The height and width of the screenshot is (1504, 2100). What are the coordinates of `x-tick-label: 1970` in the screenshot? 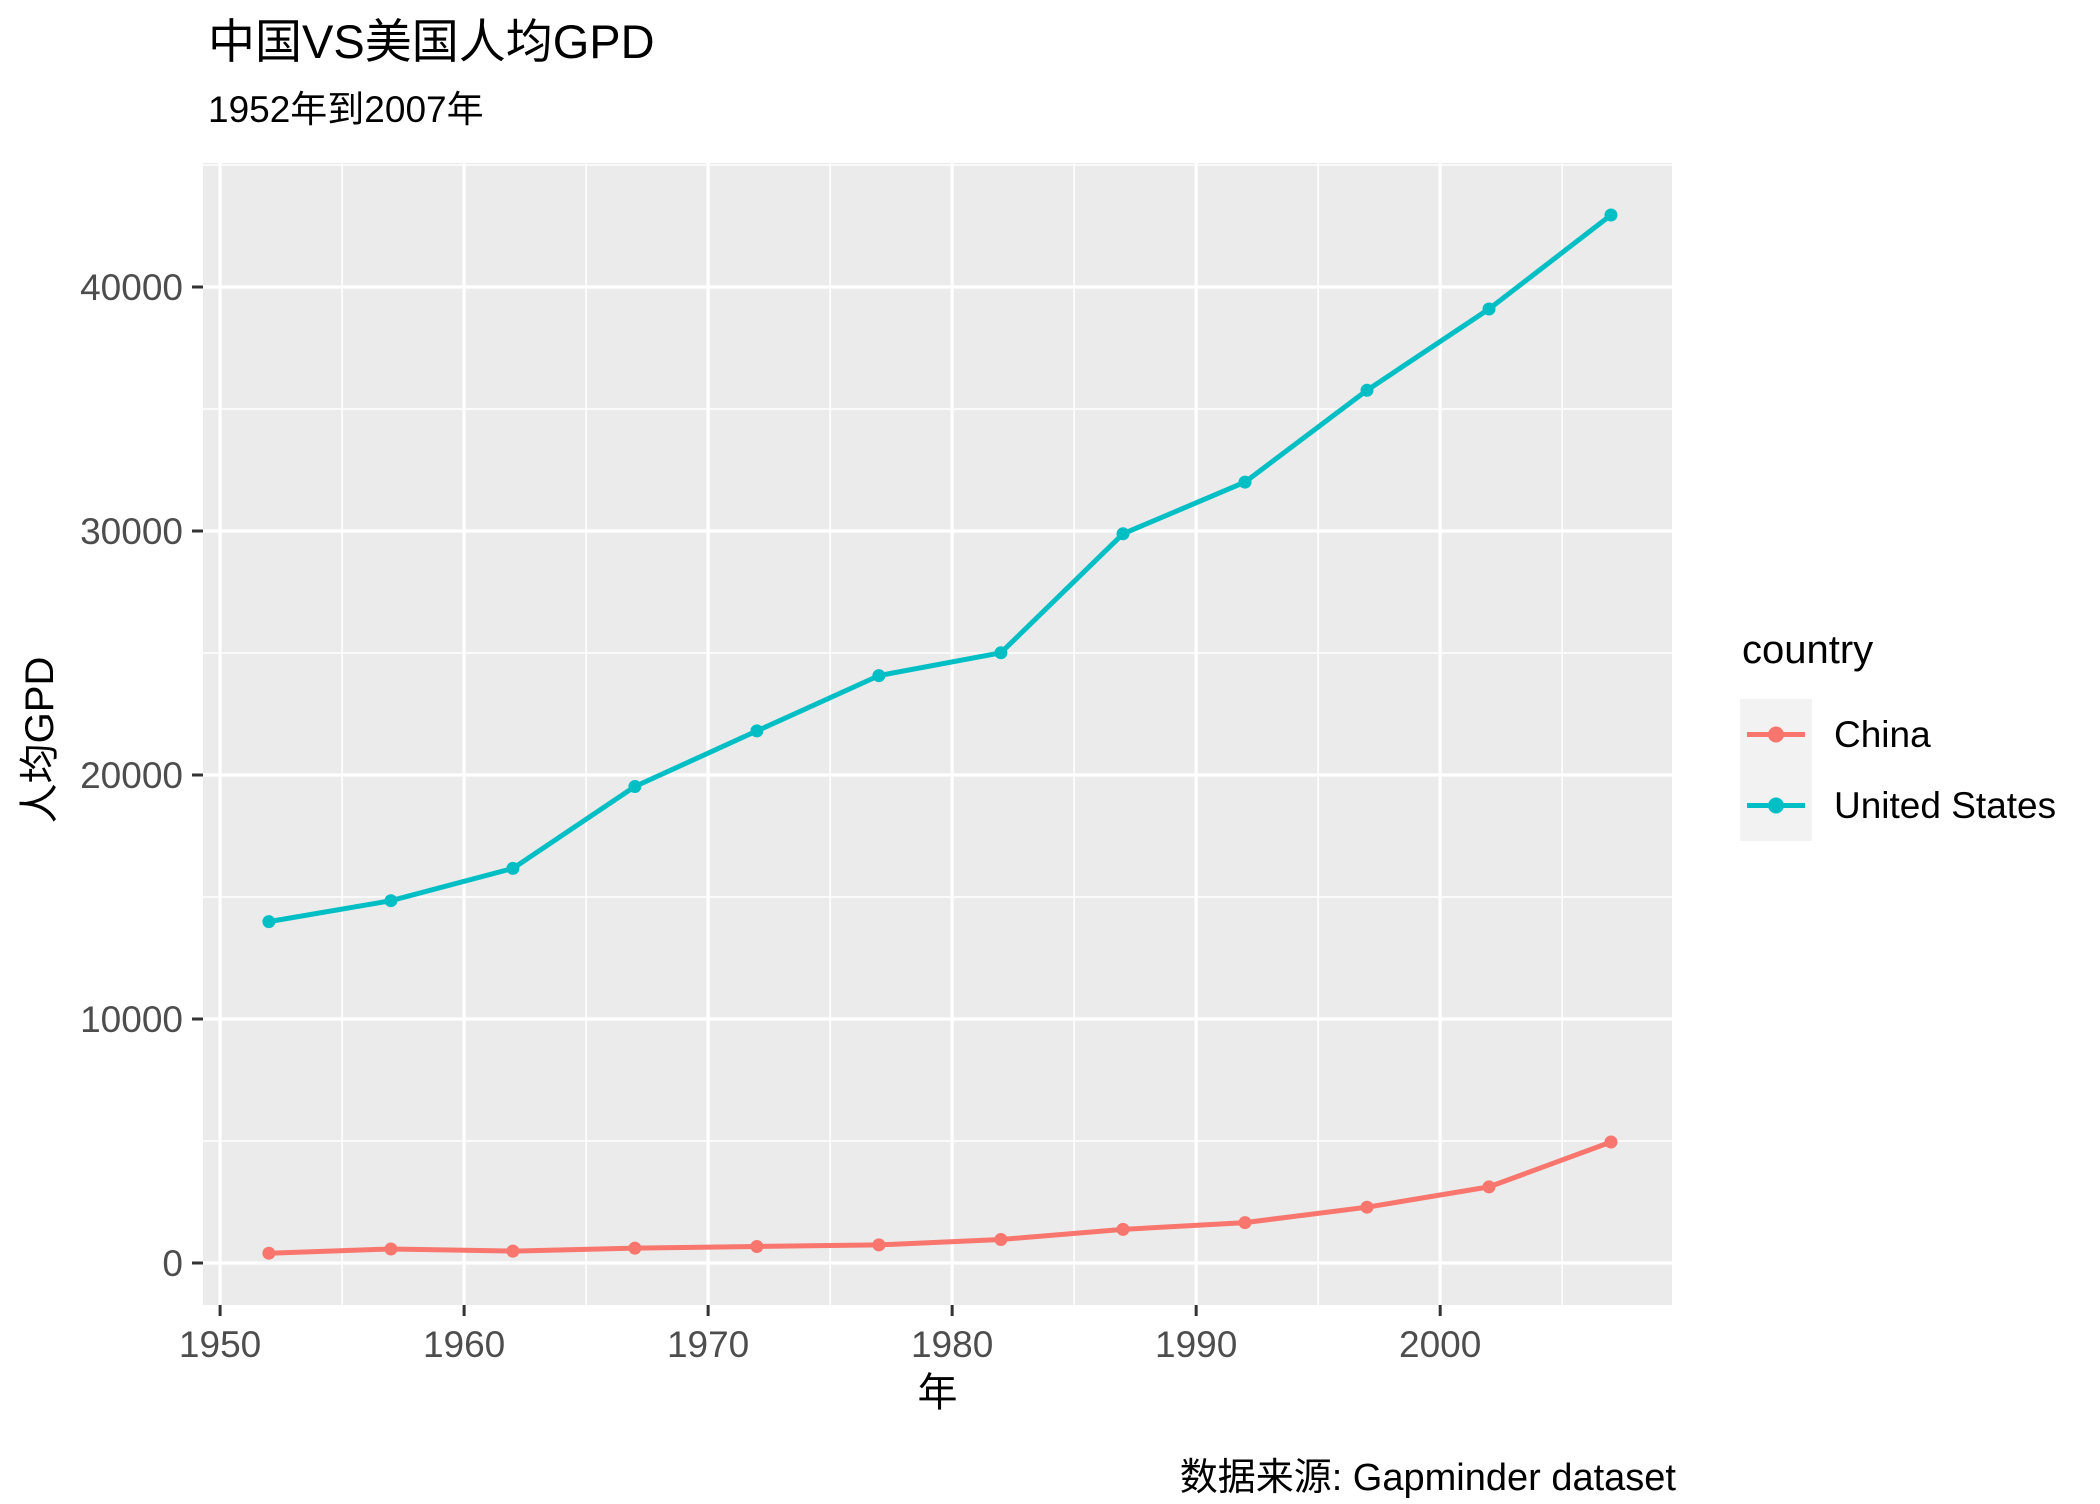 It's located at (708, 1344).